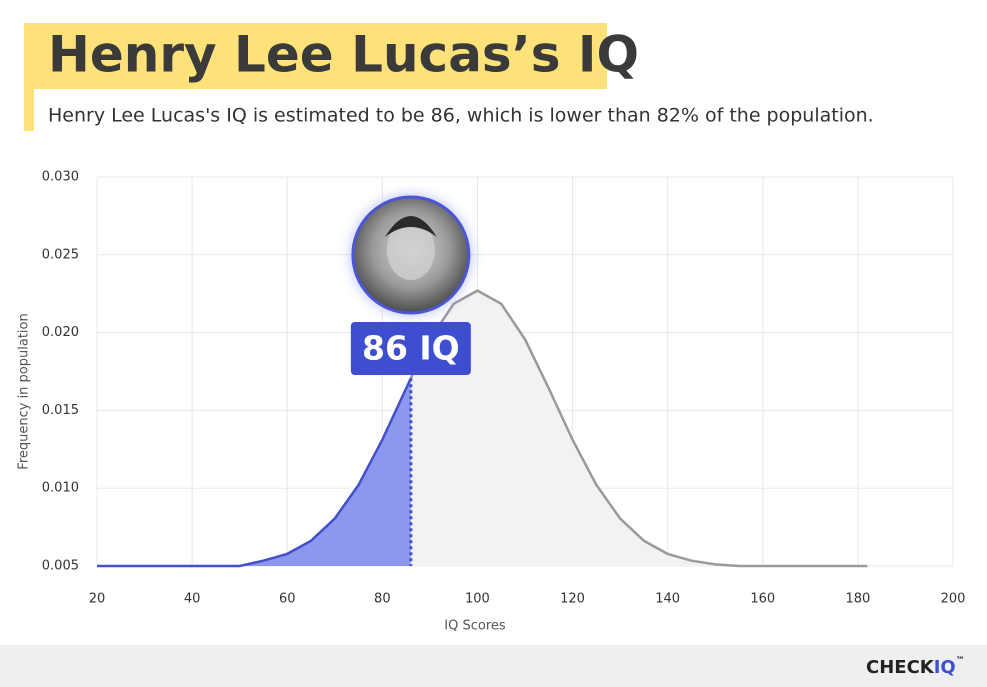 This screenshot has height=687, width=987. I want to click on y-tick-label: 0.010, so click(60, 488).